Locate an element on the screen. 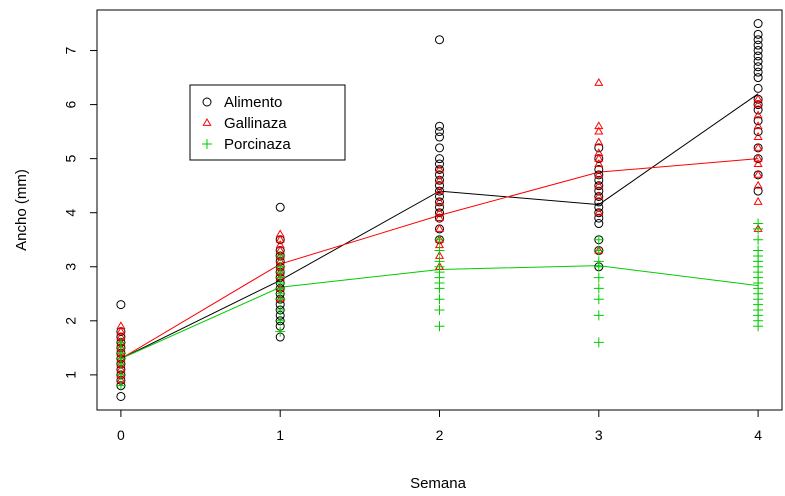  y-tick-label: 4 is located at coordinates (71, 213).